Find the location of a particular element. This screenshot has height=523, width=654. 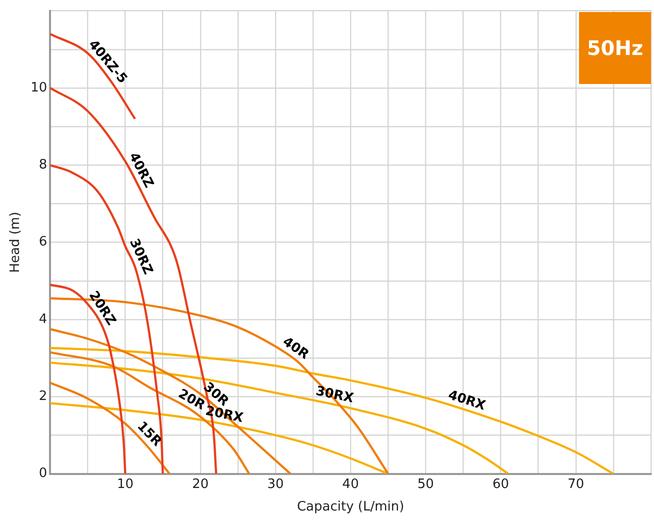

y-tick-label: 2 is located at coordinates (43, 396).